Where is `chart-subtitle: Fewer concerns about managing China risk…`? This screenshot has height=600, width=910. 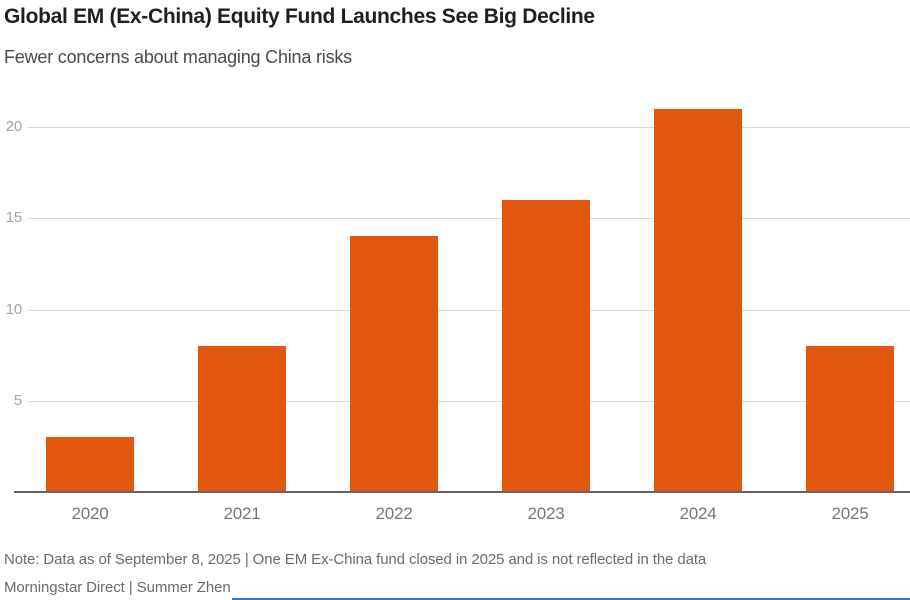 chart-subtitle: Fewer concerns about managing China risk… is located at coordinates (178, 57).